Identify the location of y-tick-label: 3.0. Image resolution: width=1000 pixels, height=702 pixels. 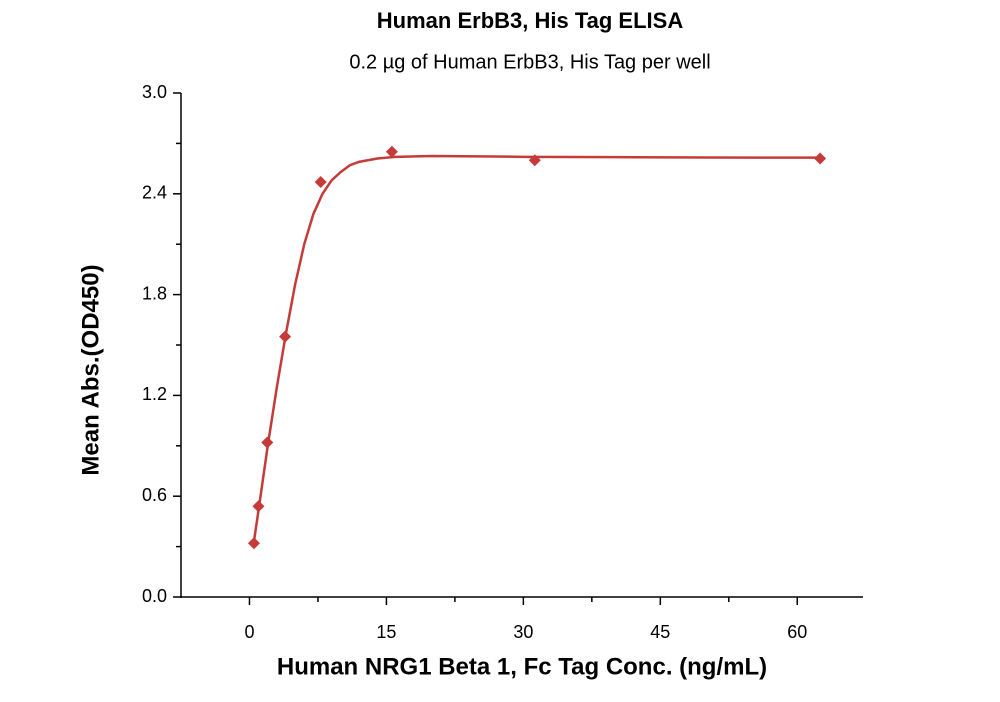
(154, 92).